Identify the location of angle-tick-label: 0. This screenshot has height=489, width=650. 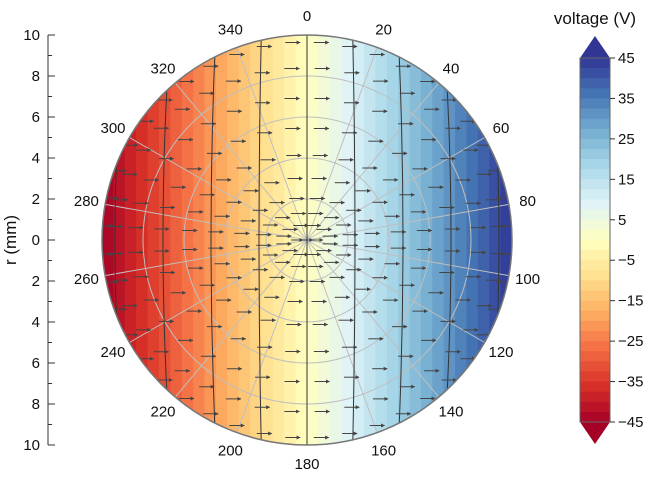
(307, 16).